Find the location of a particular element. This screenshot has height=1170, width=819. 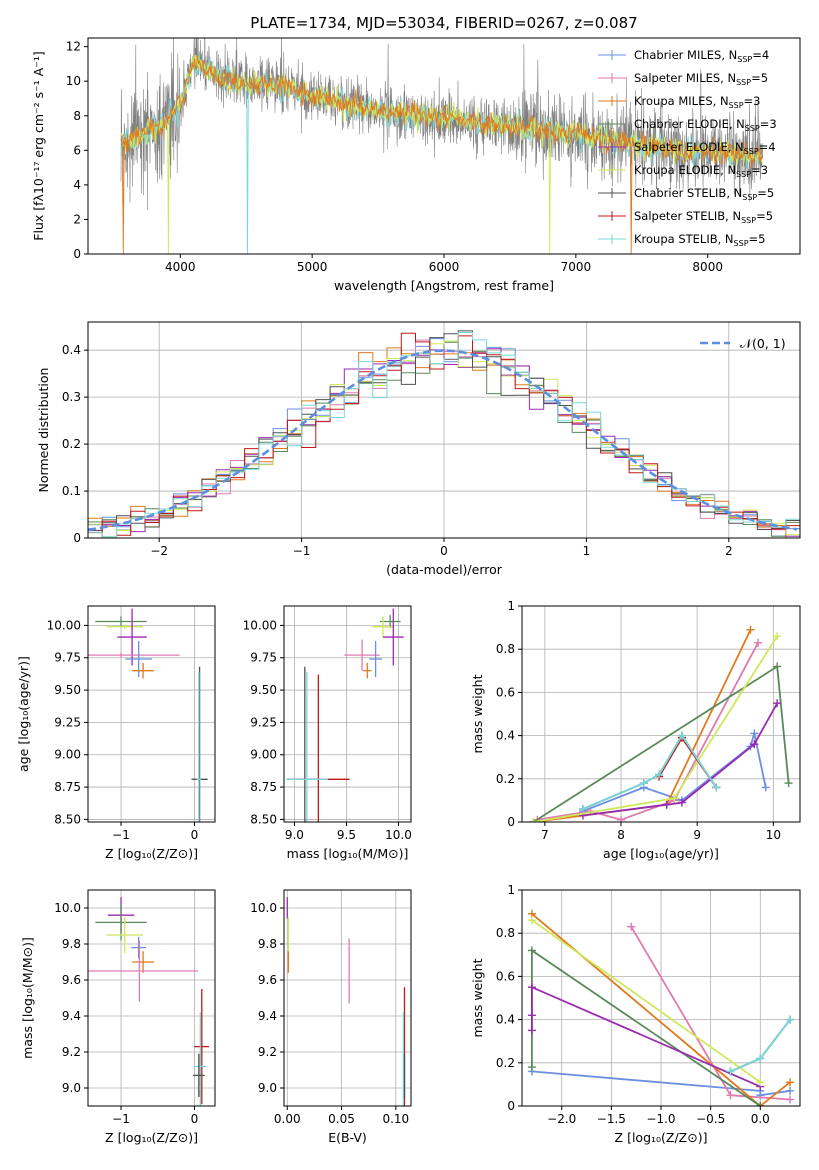

x-tick-label: 5000 is located at coordinates (312, 267).